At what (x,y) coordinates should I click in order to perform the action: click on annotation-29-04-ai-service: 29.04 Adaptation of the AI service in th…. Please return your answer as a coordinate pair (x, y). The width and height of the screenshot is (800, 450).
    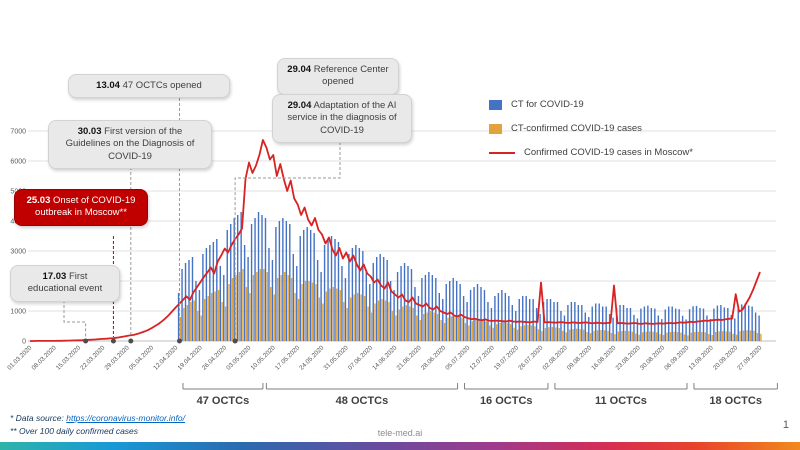
    Looking at the image, I should click on (342, 119).